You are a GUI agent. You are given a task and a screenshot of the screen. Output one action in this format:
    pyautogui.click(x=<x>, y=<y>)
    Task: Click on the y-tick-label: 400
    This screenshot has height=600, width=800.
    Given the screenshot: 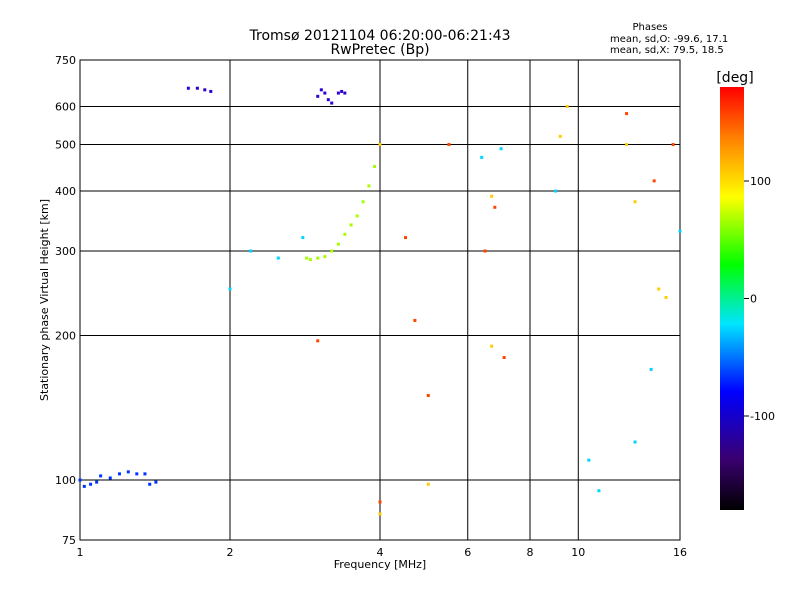 What is the action you would take?
    pyautogui.click(x=65, y=191)
    